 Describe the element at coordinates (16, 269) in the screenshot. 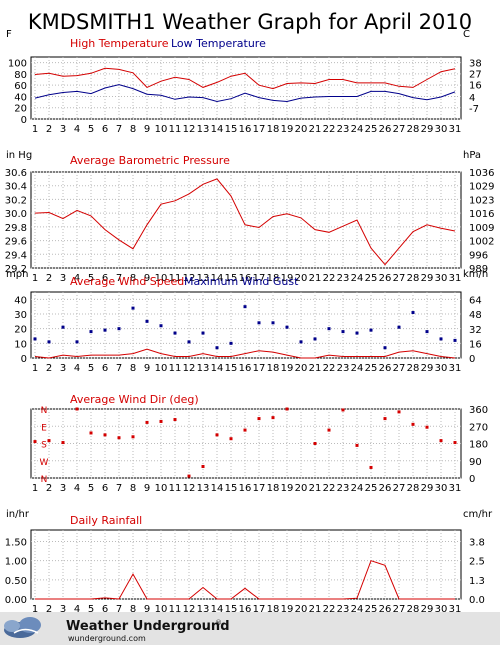

I see `y-tick-left: 29.2` at that location.